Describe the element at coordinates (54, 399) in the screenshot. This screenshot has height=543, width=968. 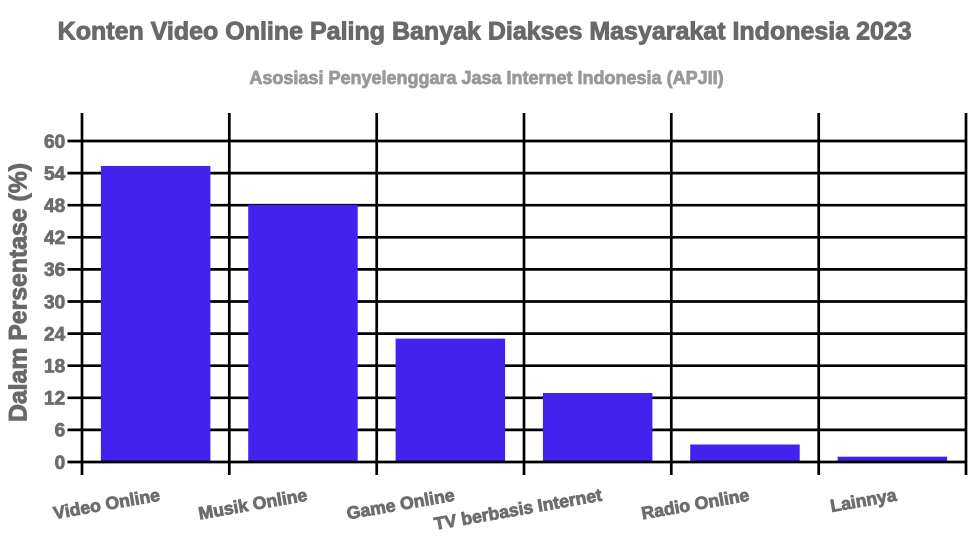
I see `svg-text: 12` at that location.